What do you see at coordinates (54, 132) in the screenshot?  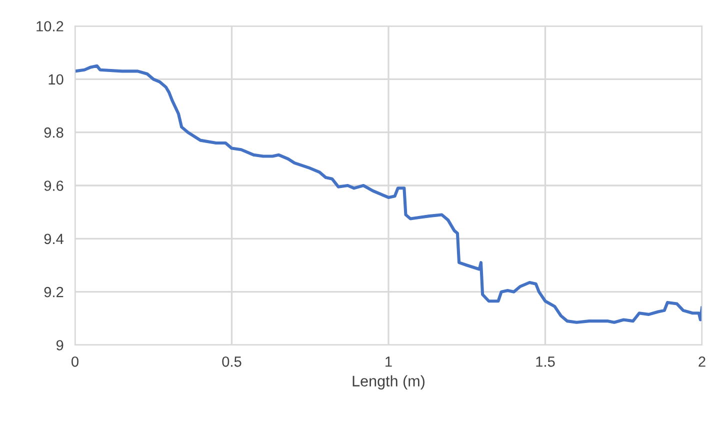 I see `y-tick-label: 9.8` at bounding box center [54, 132].